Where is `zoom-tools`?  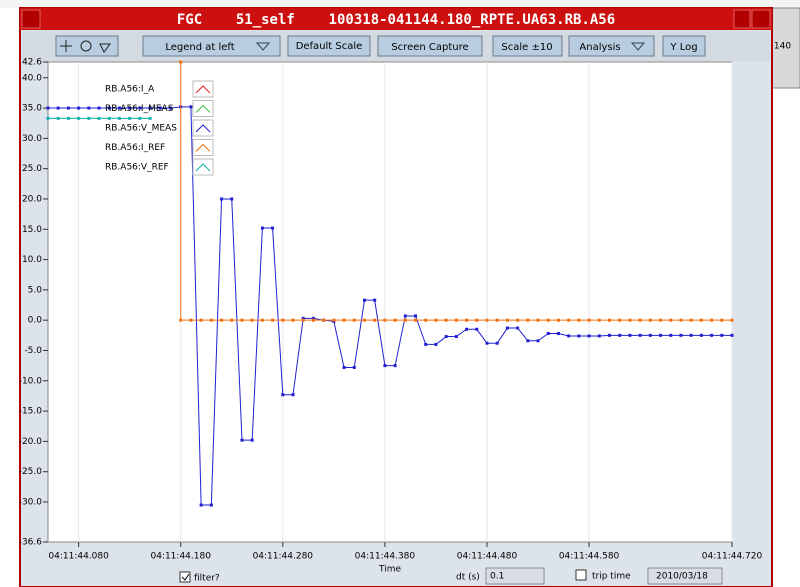
zoom-tools is located at coordinates (87, 46).